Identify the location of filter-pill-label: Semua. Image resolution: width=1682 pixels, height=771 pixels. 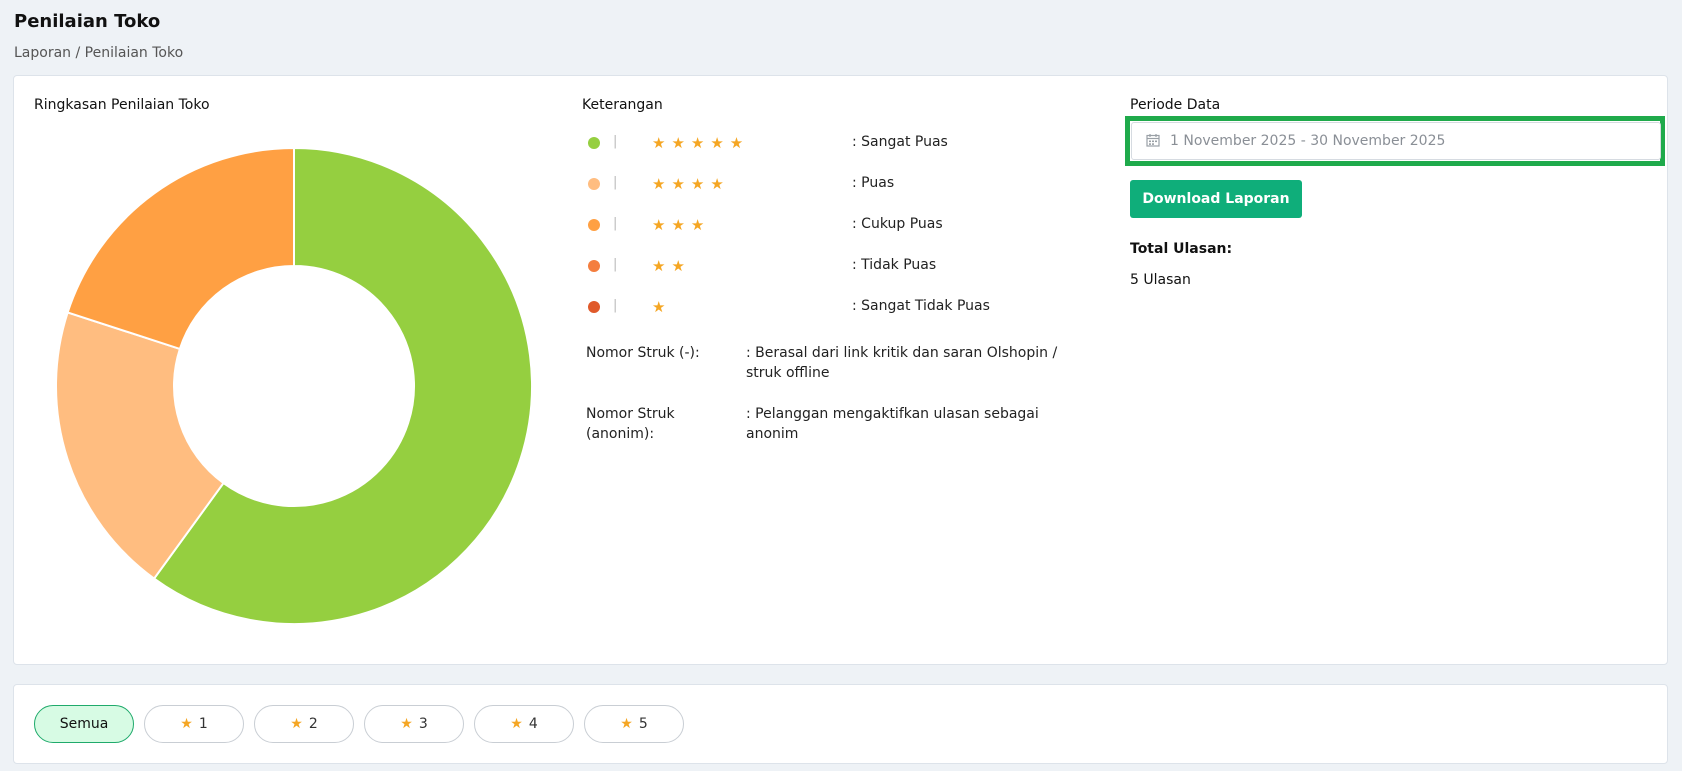
(84, 724).